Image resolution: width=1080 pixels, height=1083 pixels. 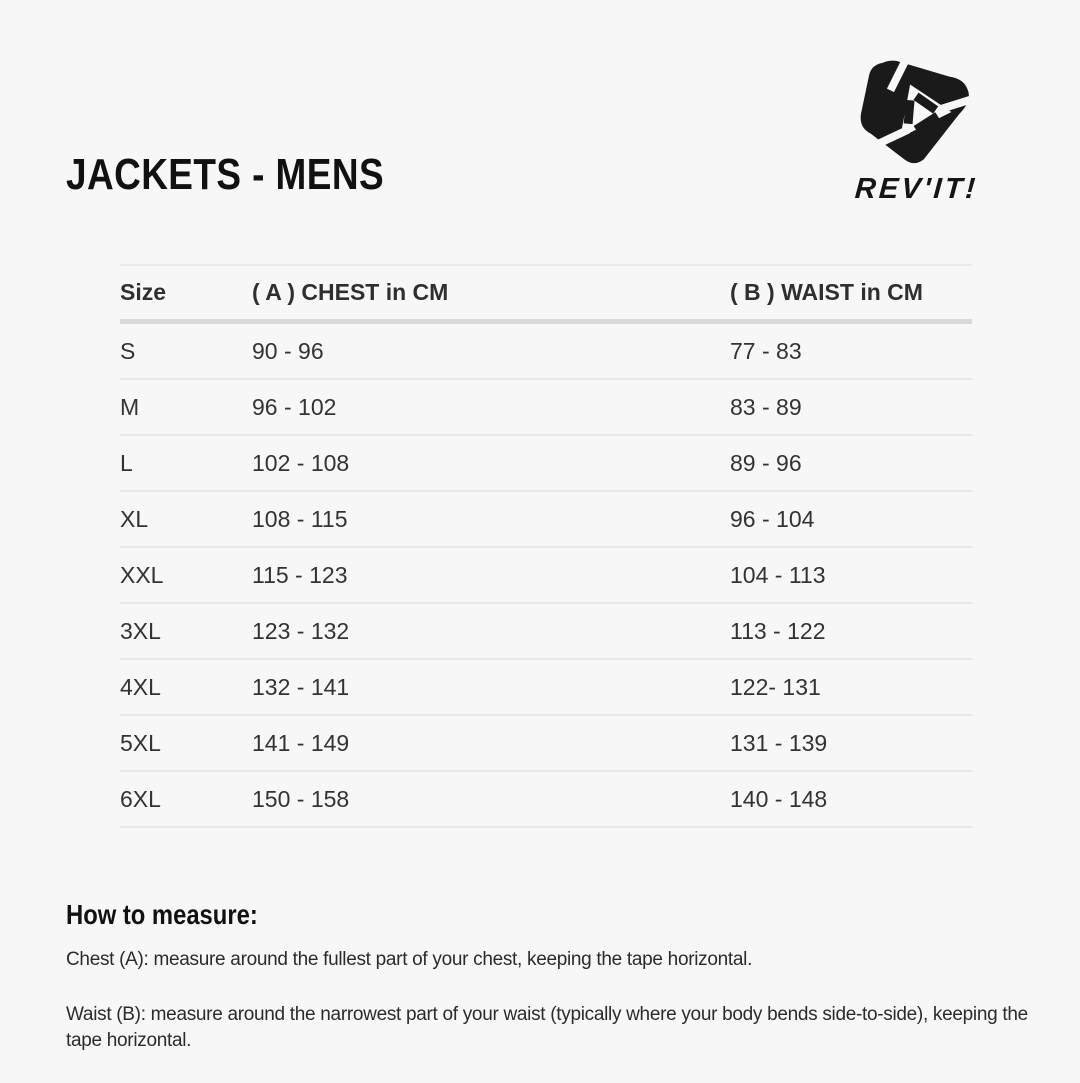 I want to click on brand-wordmark: REV'IT!, so click(x=916, y=189).